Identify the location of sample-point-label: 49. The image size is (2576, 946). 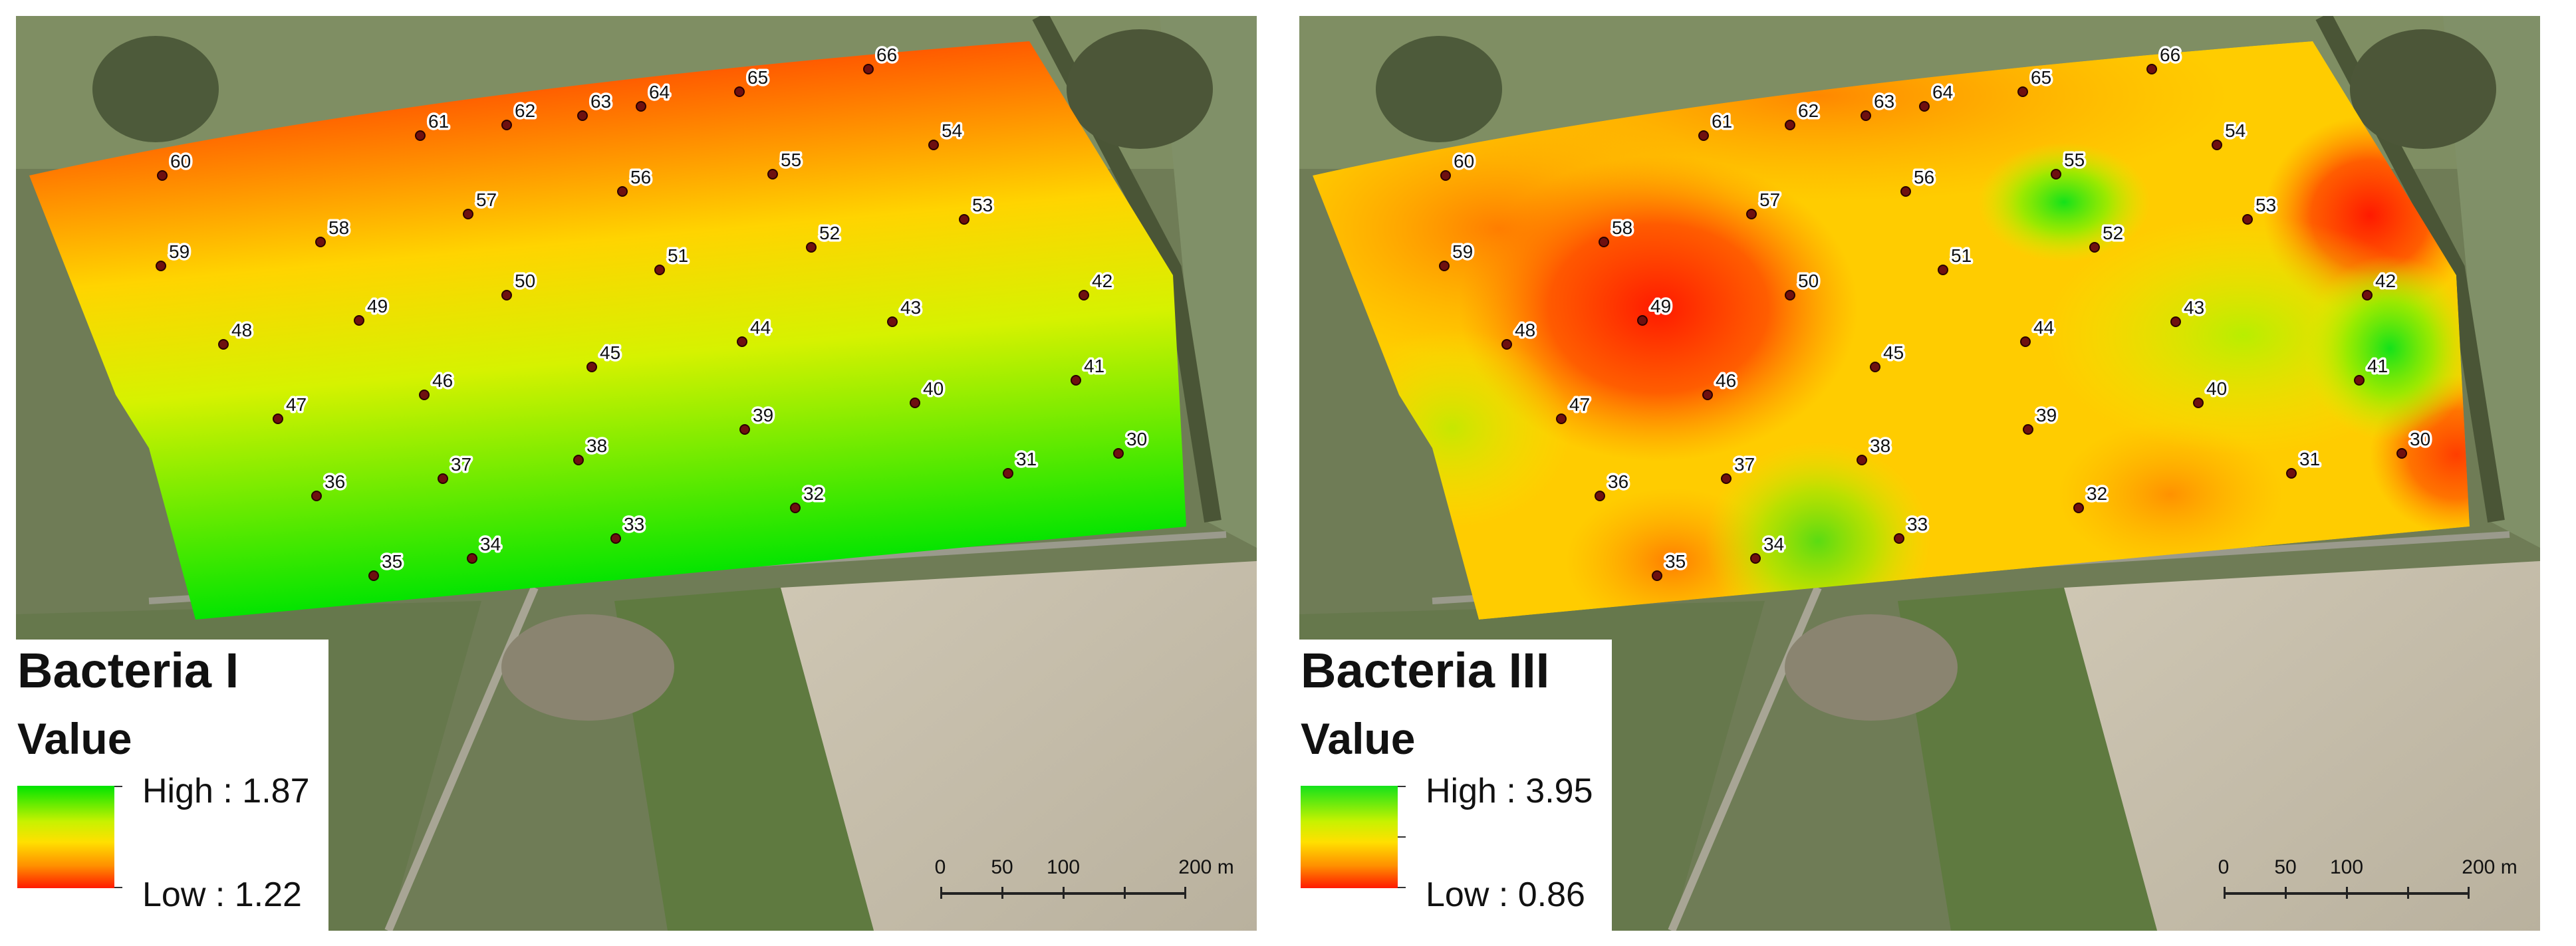
(1660, 306).